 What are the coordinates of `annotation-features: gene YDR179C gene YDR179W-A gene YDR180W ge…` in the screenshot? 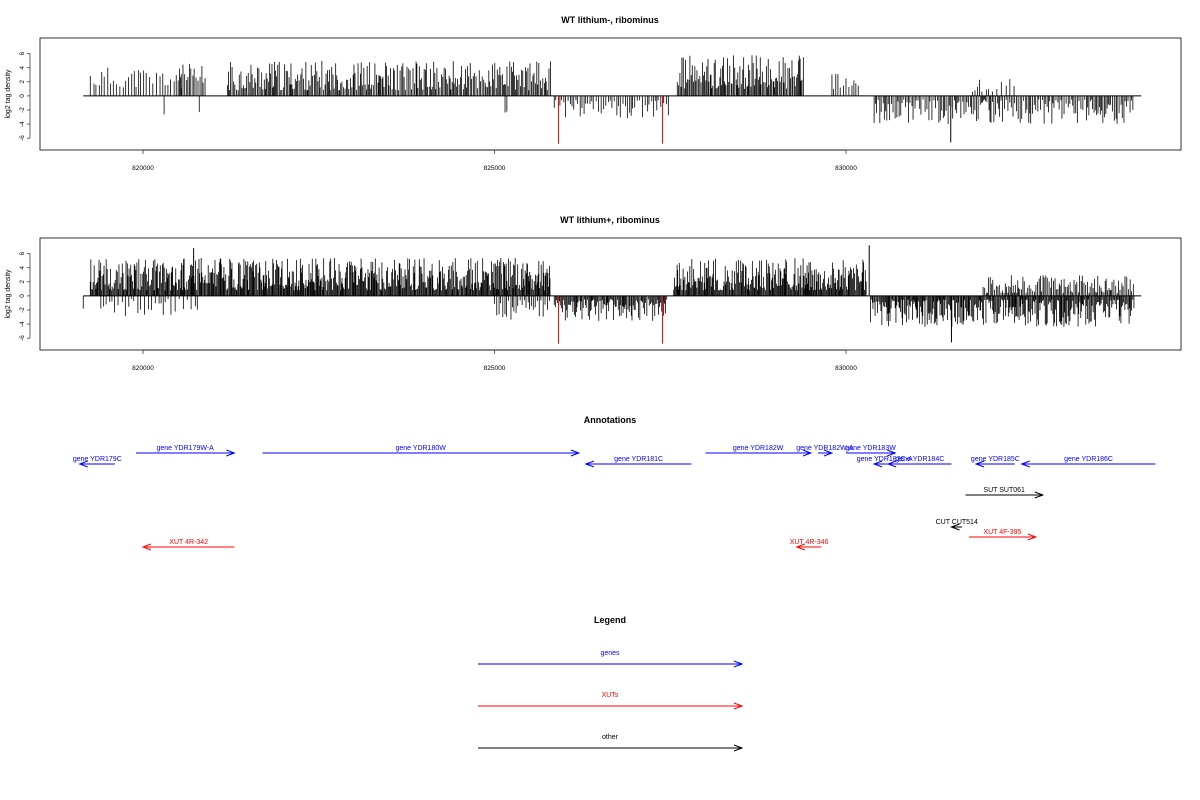 It's located at (614, 498).